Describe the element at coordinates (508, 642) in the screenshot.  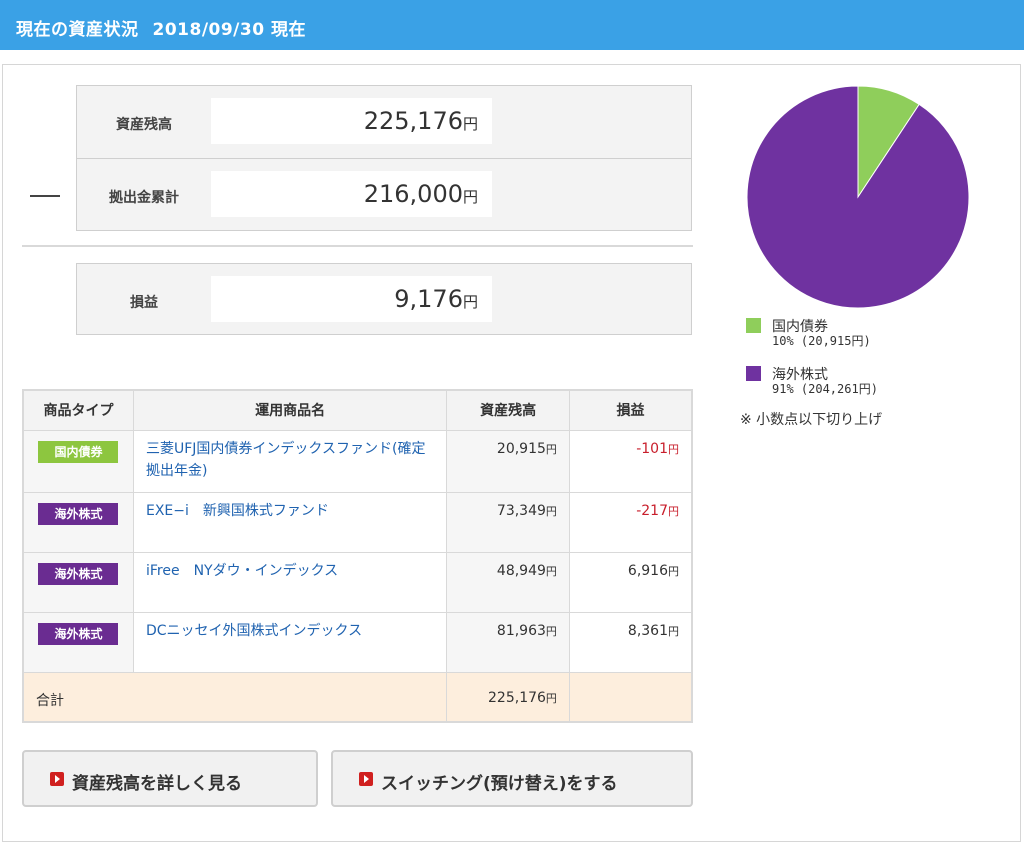
I see `amount-cell: 81,963円` at that location.